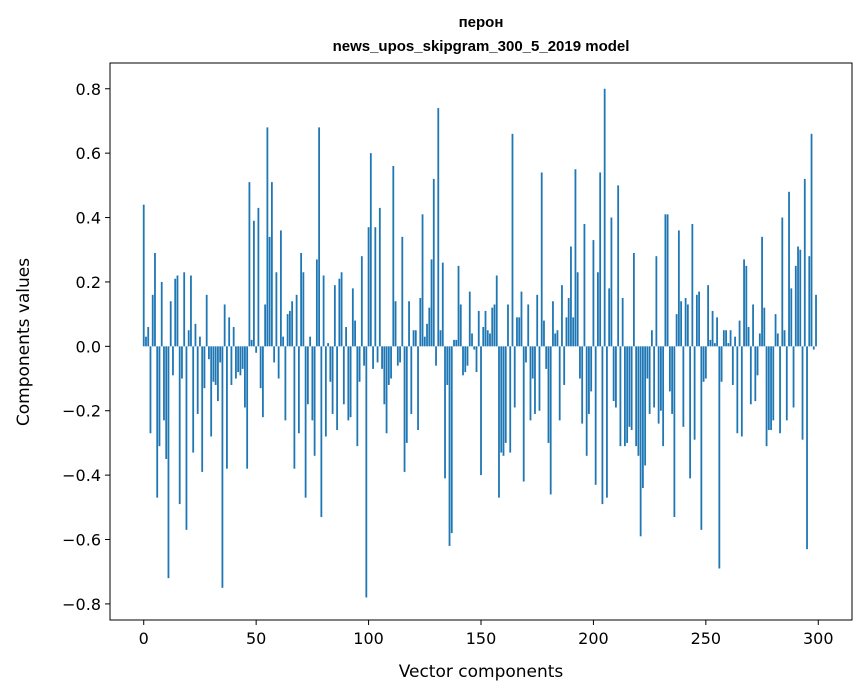 The image size is (867, 696). I want to click on x-tick-label: 250, so click(706, 638).